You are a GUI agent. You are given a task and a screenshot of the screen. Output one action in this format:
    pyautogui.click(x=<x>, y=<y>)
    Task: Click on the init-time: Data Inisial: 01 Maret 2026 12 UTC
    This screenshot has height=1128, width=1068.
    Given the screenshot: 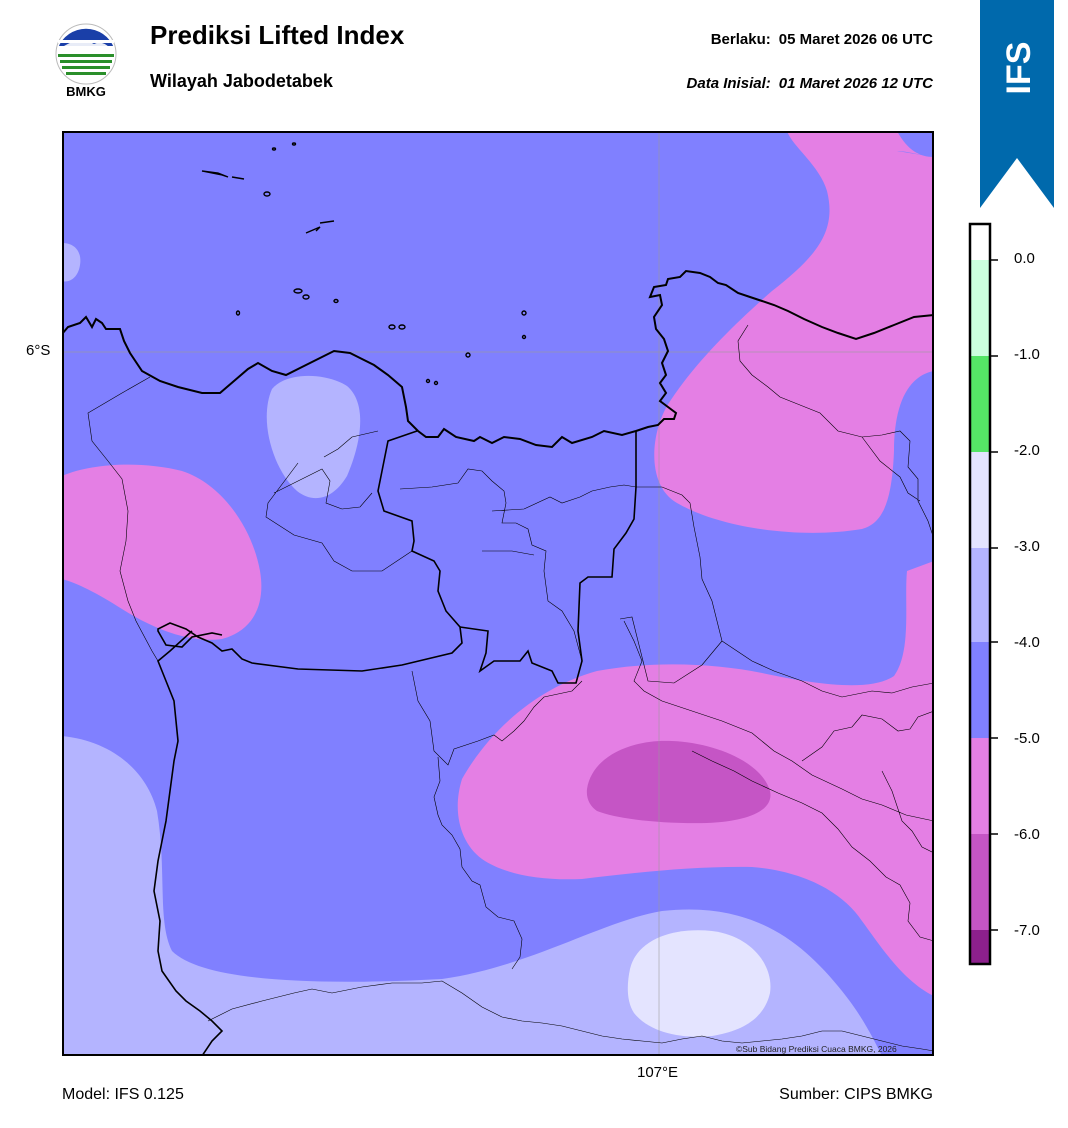 What is the action you would take?
    pyautogui.click(x=810, y=83)
    